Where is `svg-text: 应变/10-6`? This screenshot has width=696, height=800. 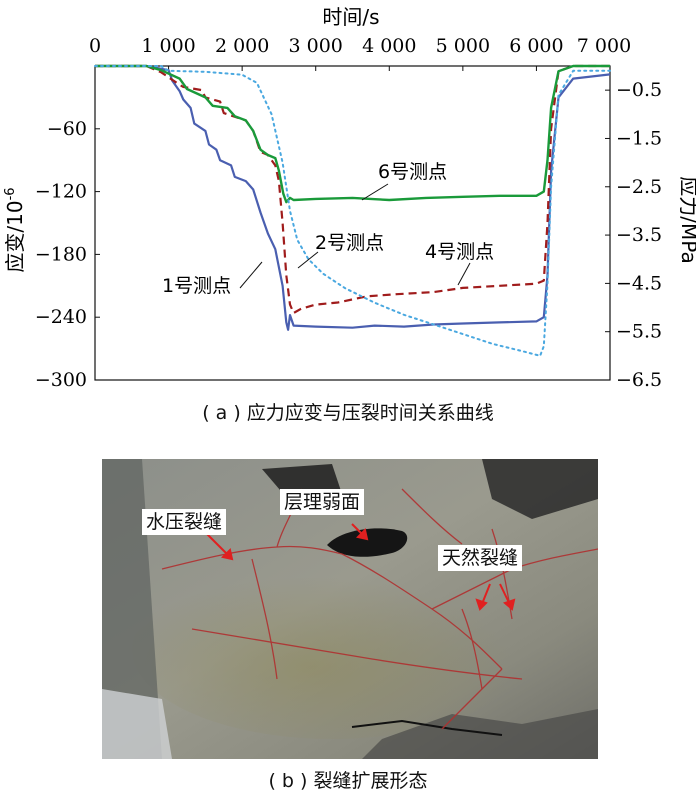
svg-text: 应变/10-6 is located at coordinates (15, 229).